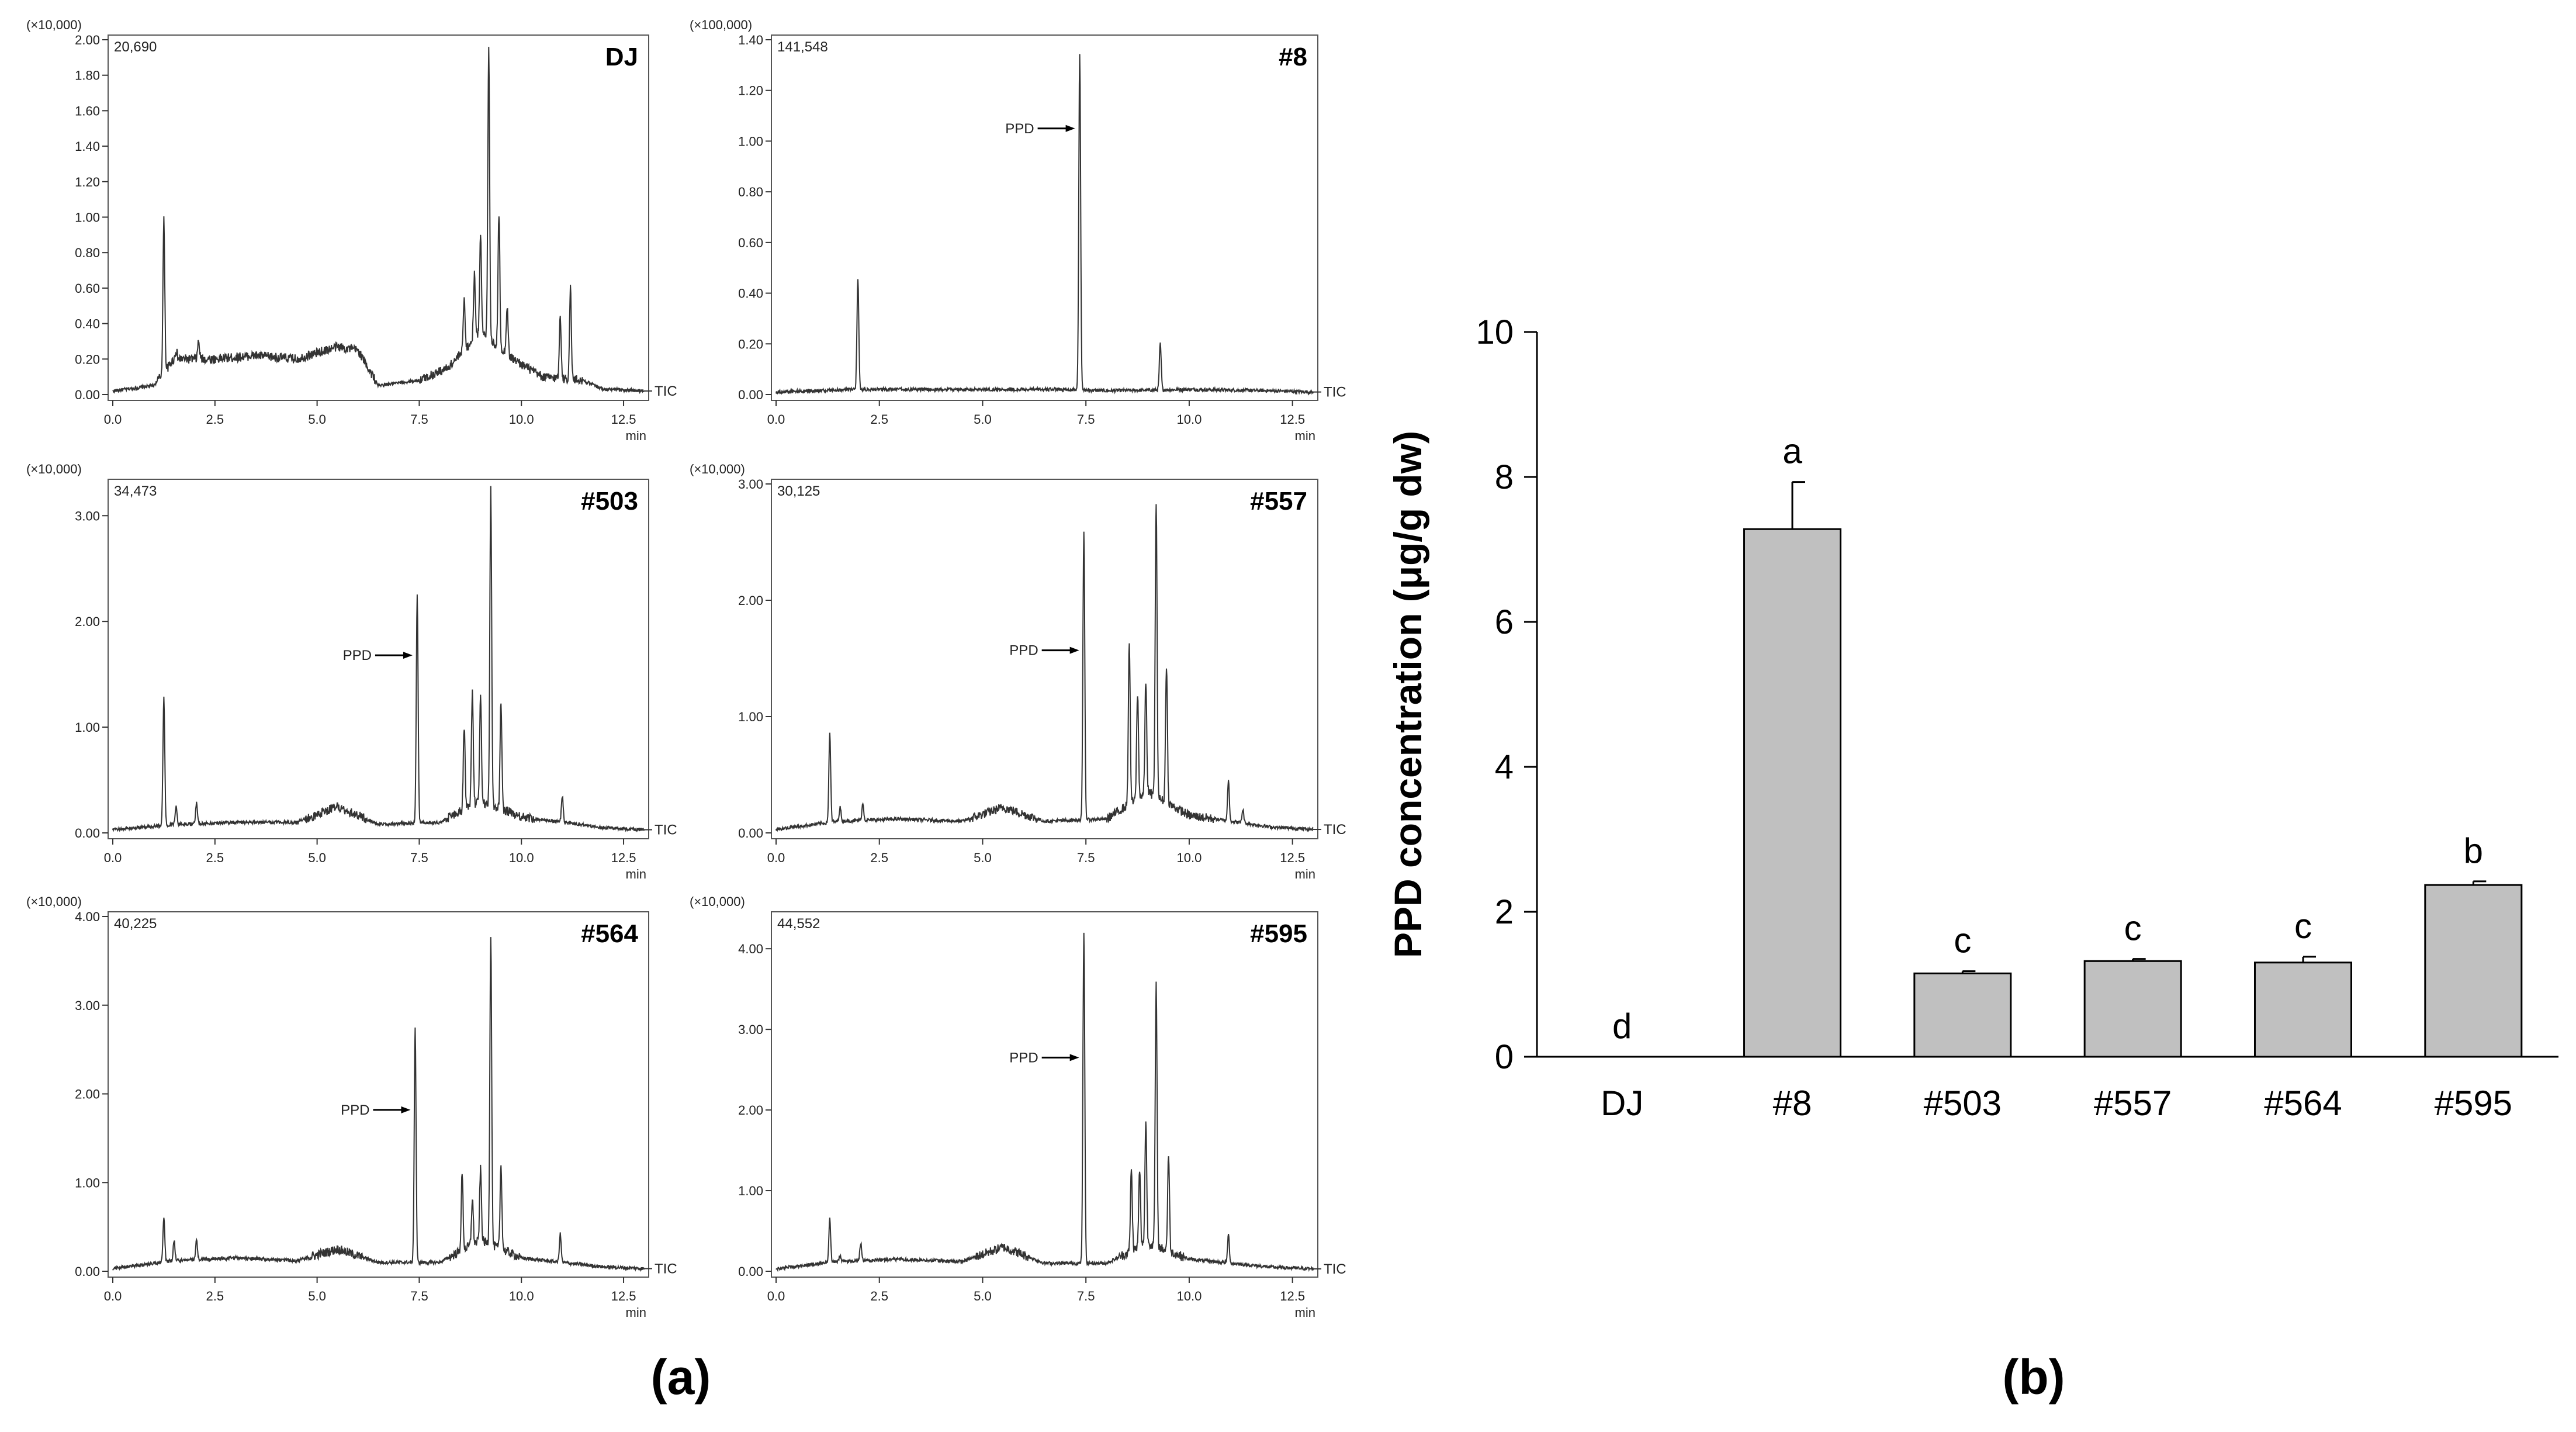  I want to click on panel-label-a: (a), so click(681, 1378).